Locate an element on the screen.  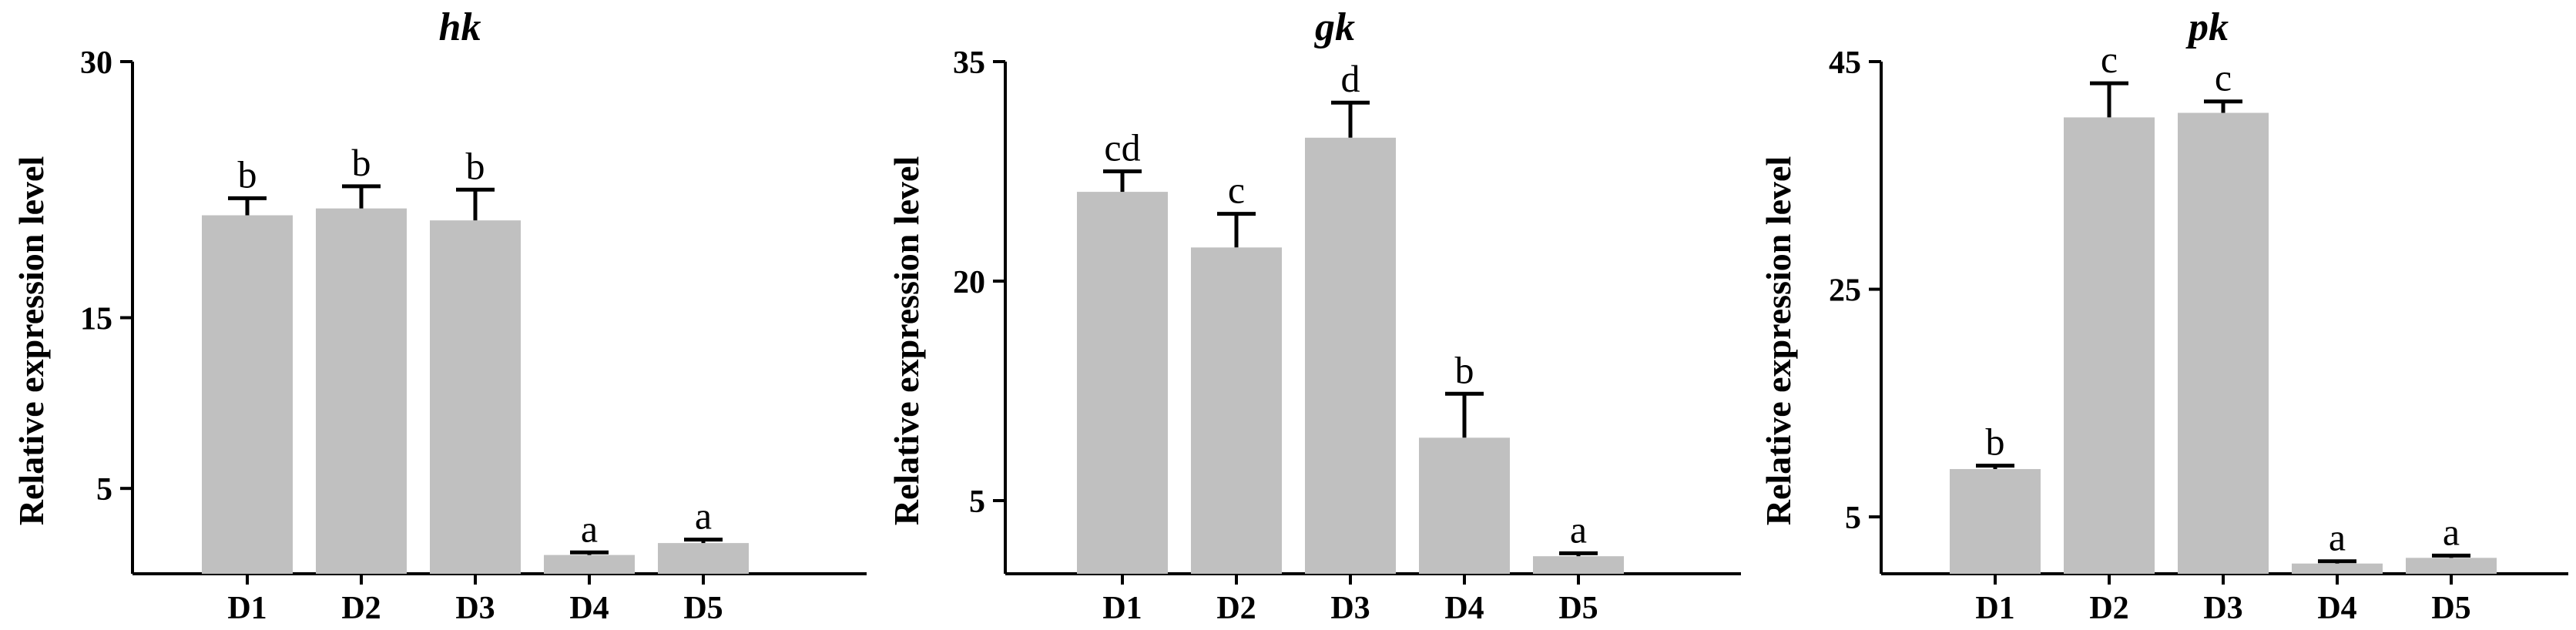
significance-letter-D3: c is located at coordinates (2223, 77).